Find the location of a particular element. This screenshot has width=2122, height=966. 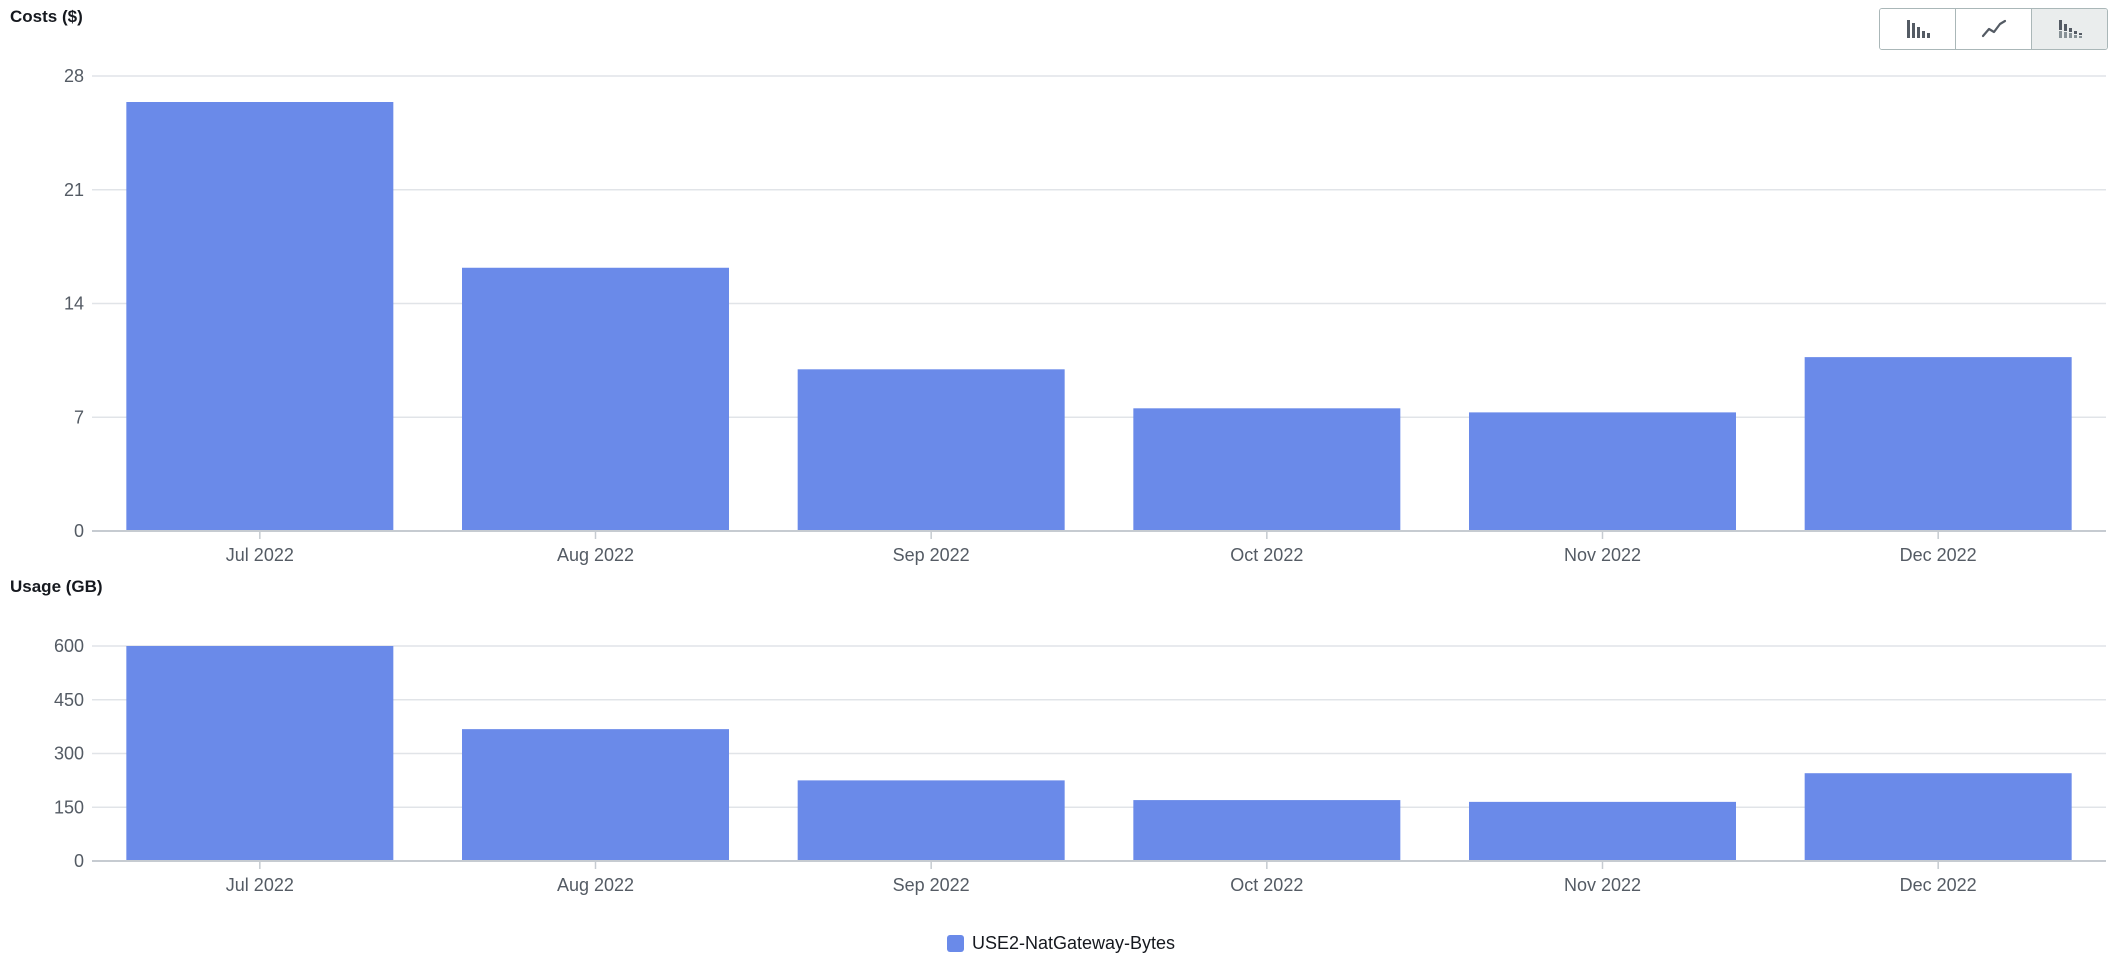

line-chart-button is located at coordinates (1994, 29).